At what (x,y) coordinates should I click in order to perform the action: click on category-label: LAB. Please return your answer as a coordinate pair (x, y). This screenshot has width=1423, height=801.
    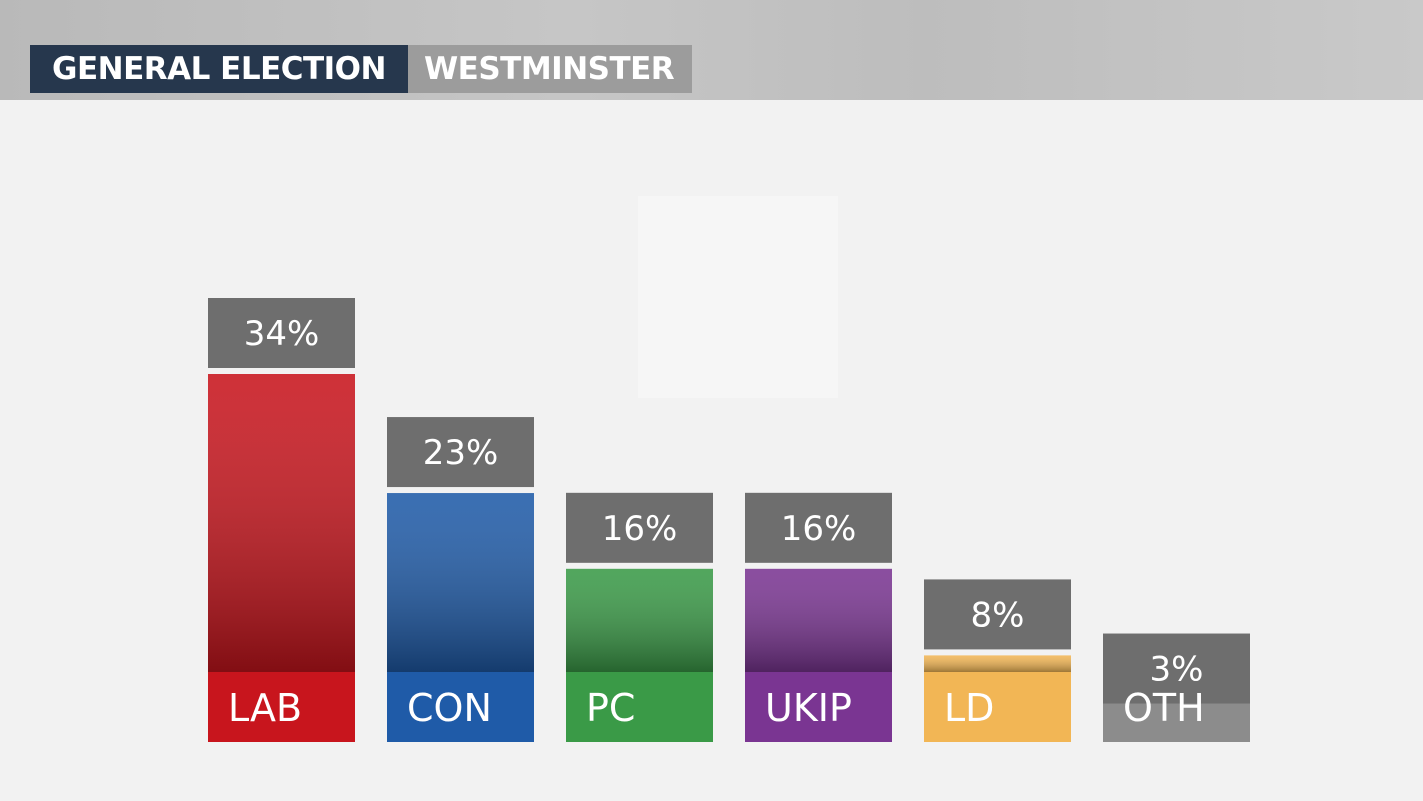
    Looking at the image, I should click on (265, 708).